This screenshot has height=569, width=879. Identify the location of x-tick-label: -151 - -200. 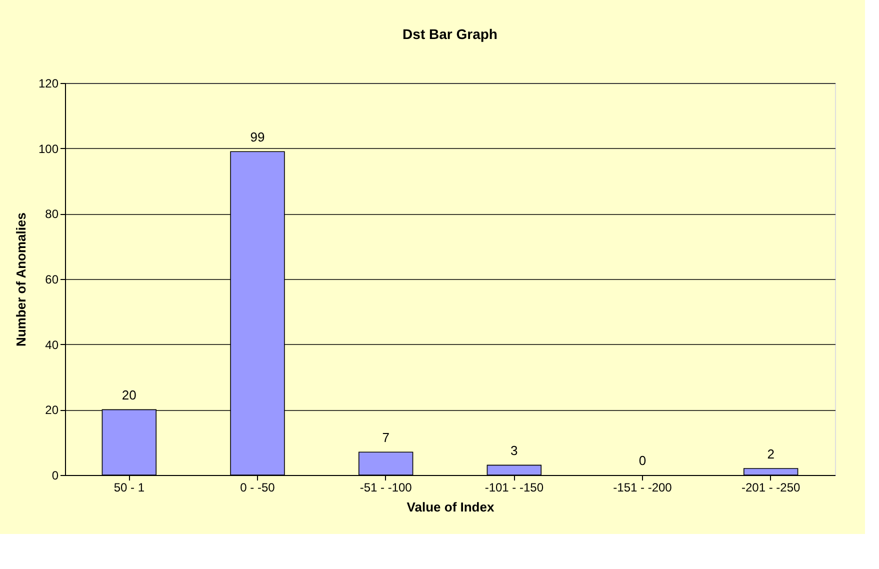
(642, 487).